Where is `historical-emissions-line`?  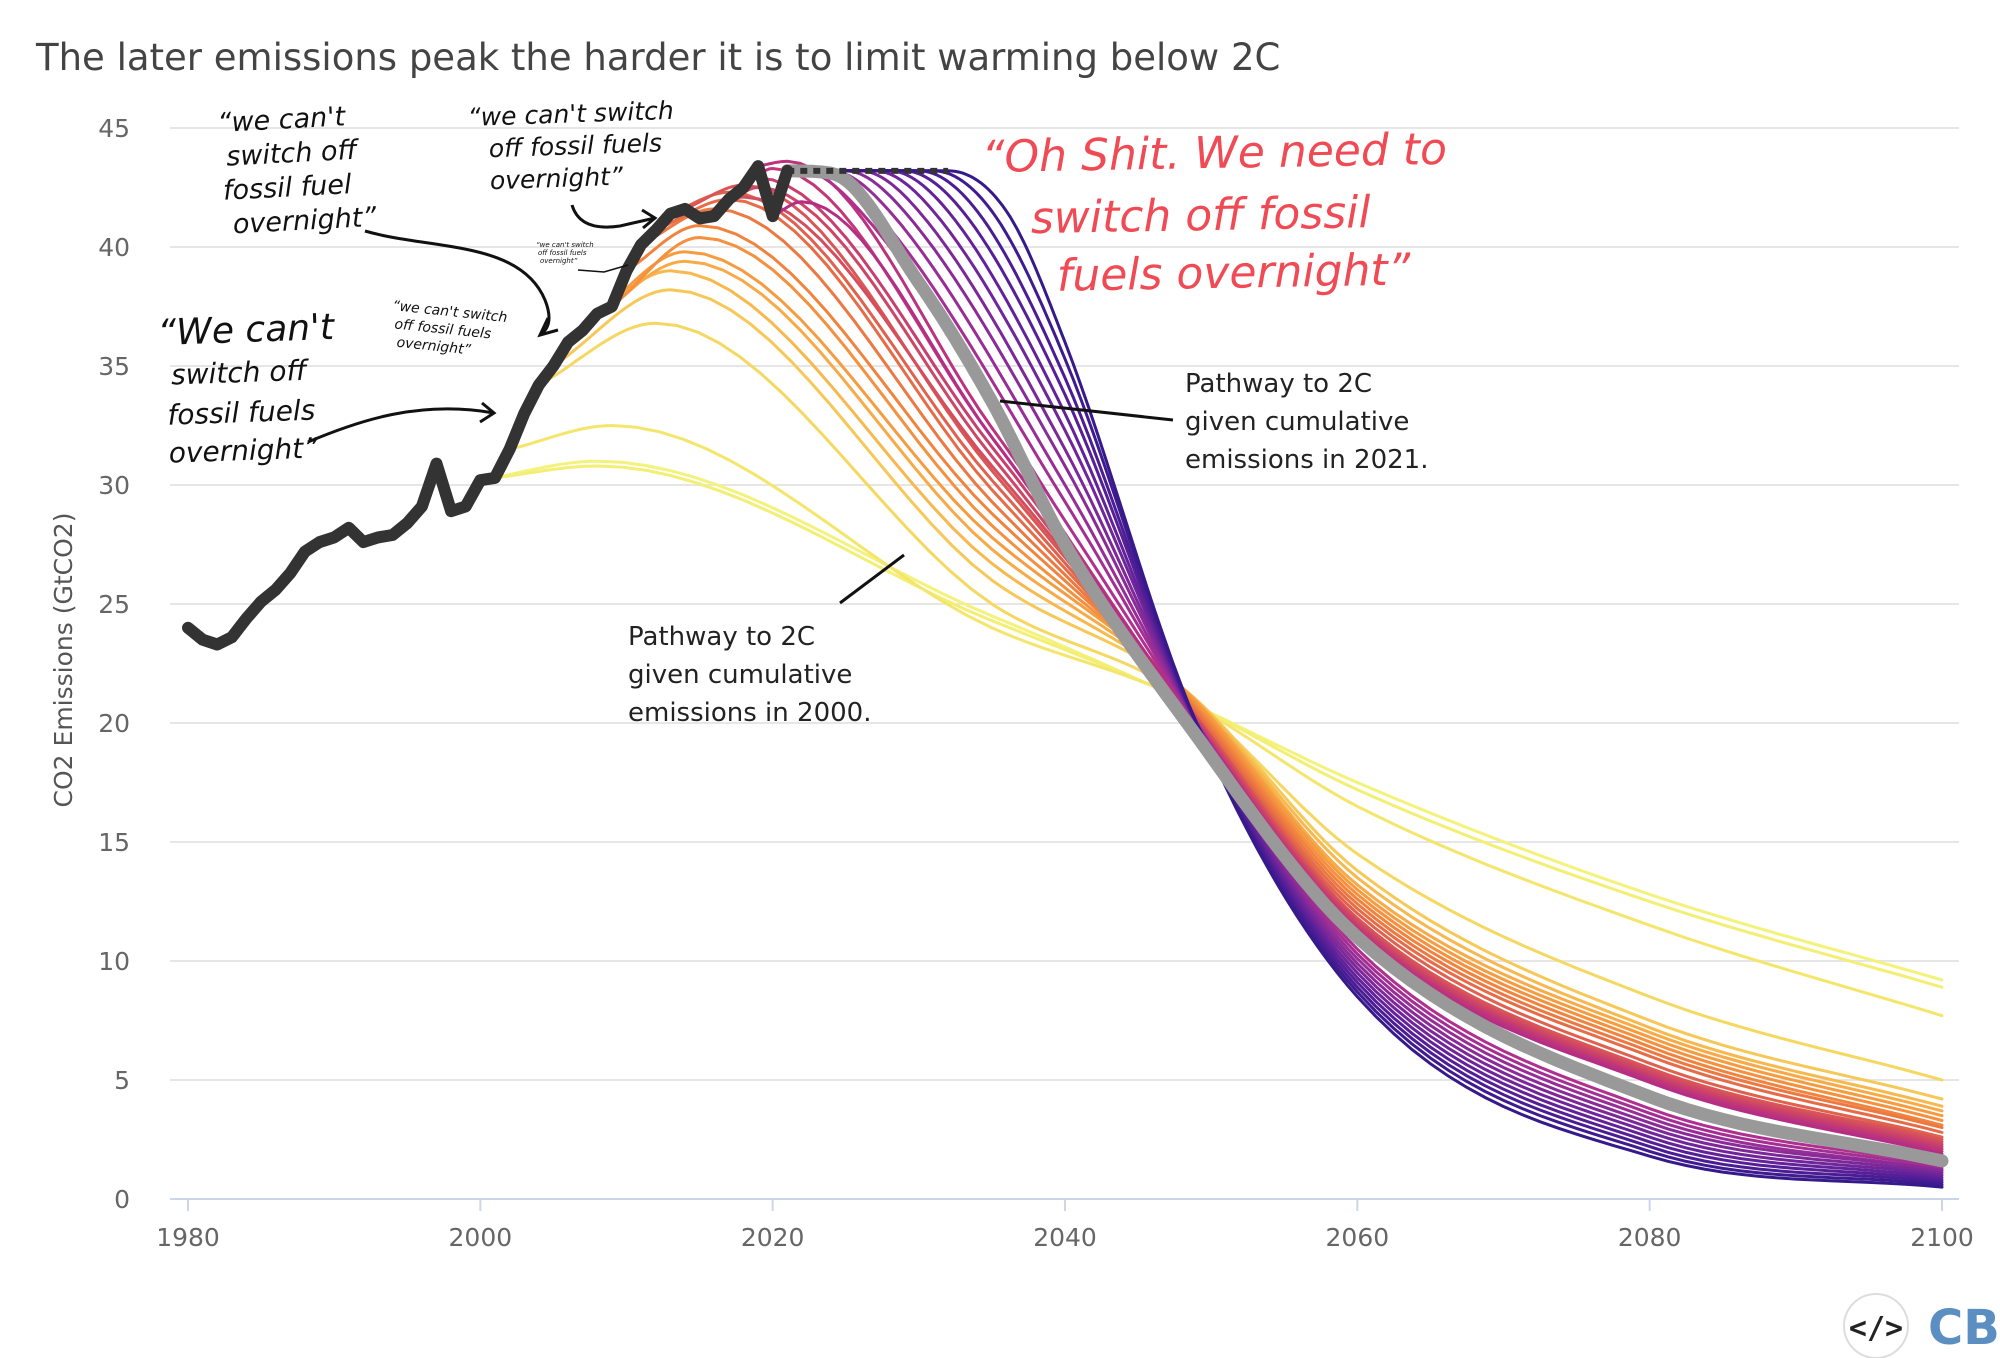
historical-emissions-line is located at coordinates (488, 405).